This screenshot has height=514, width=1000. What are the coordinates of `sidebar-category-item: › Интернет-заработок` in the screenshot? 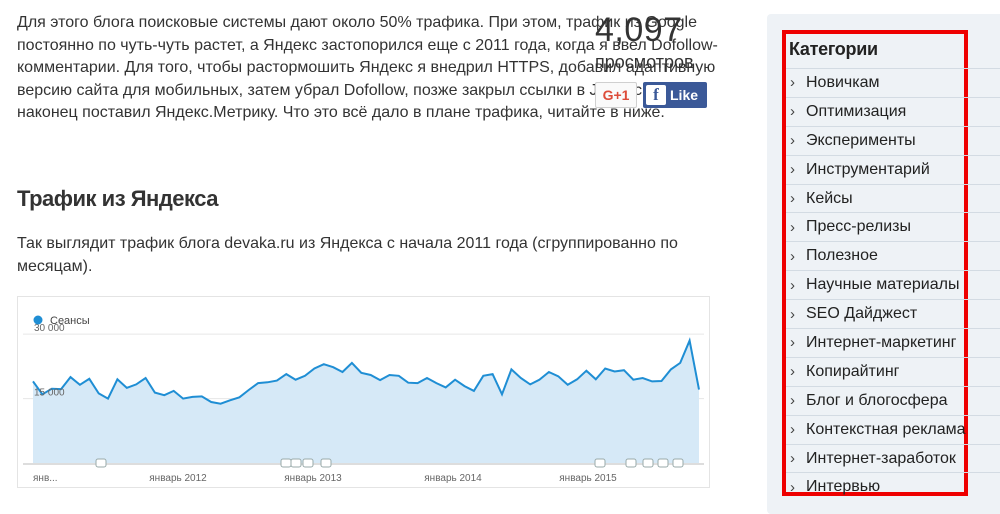 It's located at (893, 458).